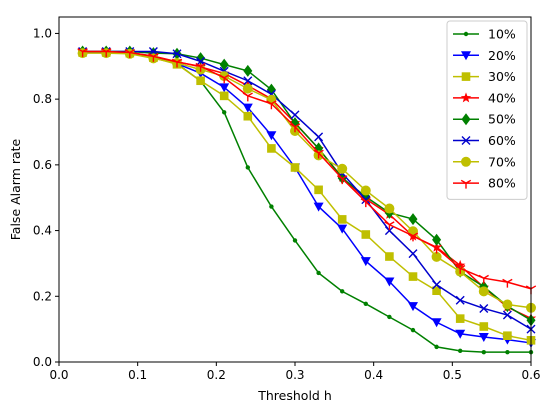 Image resolution: width=550 pixels, height=413 pixels. What do you see at coordinates (484, 76) in the screenshot?
I see `legend-item: 30%` at bounding box center [484, 76].